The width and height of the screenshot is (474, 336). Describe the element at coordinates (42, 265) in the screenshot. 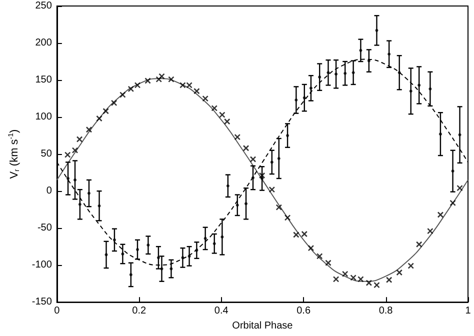

I see `y-tick-label: -100` at that location.